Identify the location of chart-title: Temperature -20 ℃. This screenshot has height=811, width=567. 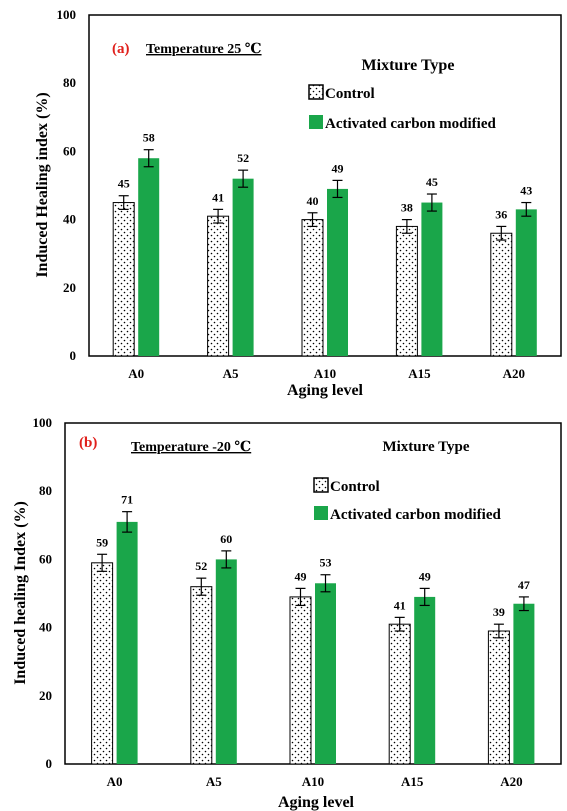
(191, 447).